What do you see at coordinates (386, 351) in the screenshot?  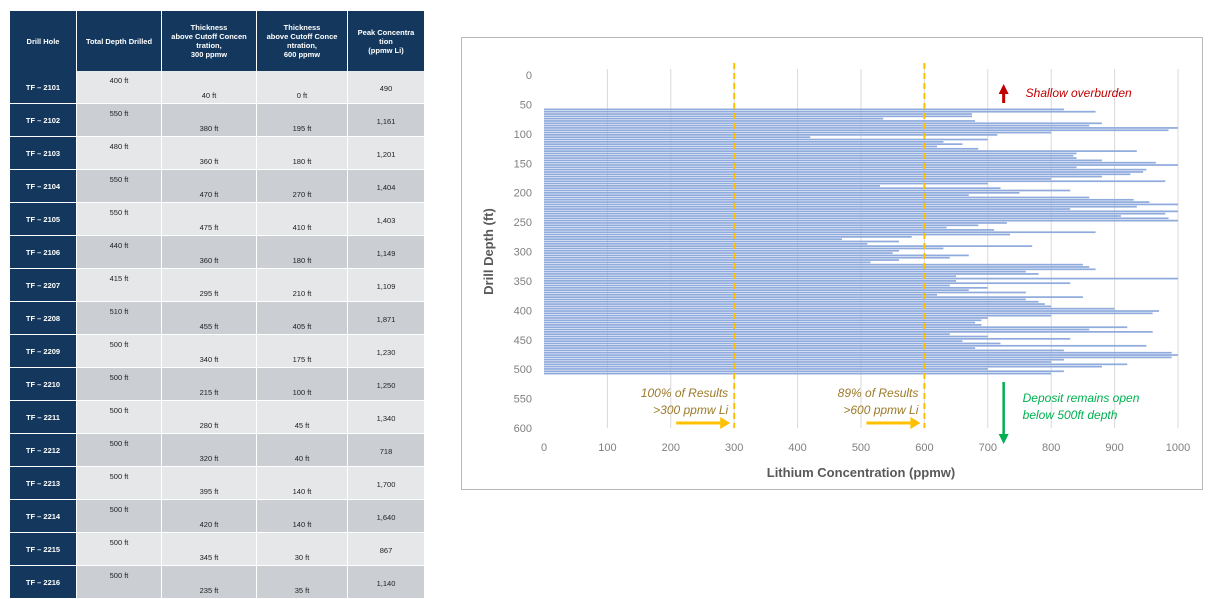 I see `cell-peak-concentration: 1,230` at bounding box center [386, 351].